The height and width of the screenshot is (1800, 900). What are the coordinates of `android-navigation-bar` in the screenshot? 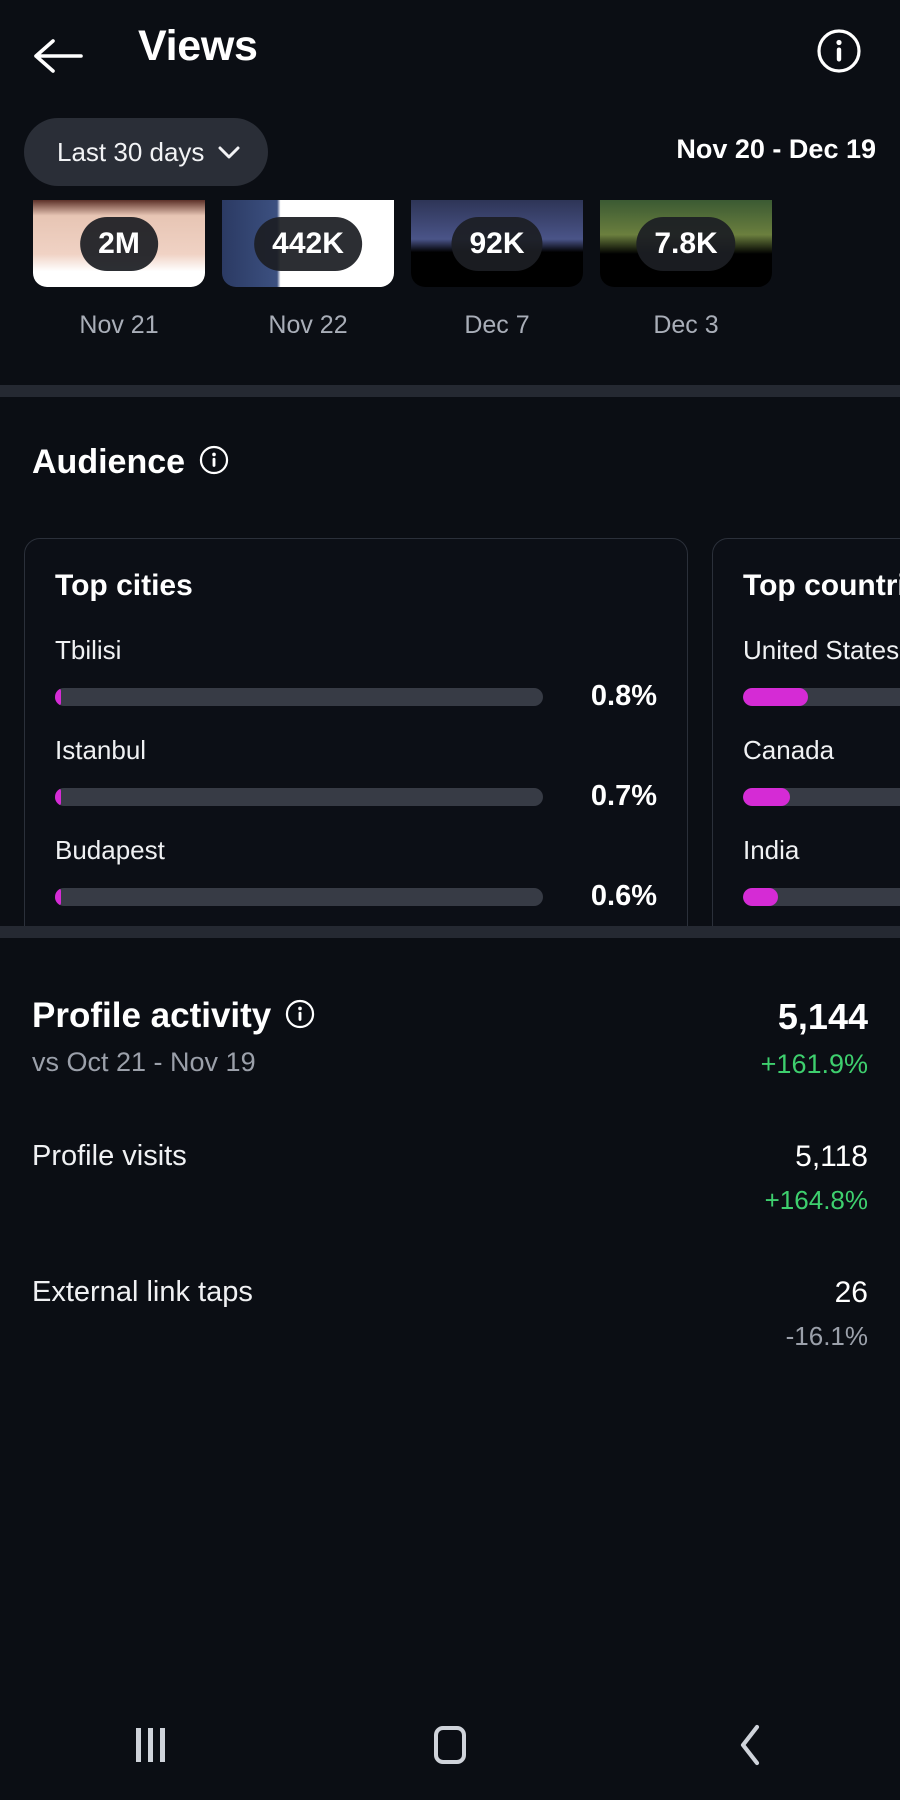 It's located at (450, 1745).